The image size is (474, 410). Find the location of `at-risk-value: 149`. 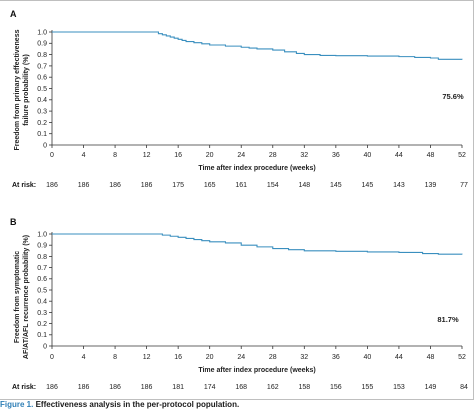

at-risk-value: 149 is located at coordinates (431, 387).